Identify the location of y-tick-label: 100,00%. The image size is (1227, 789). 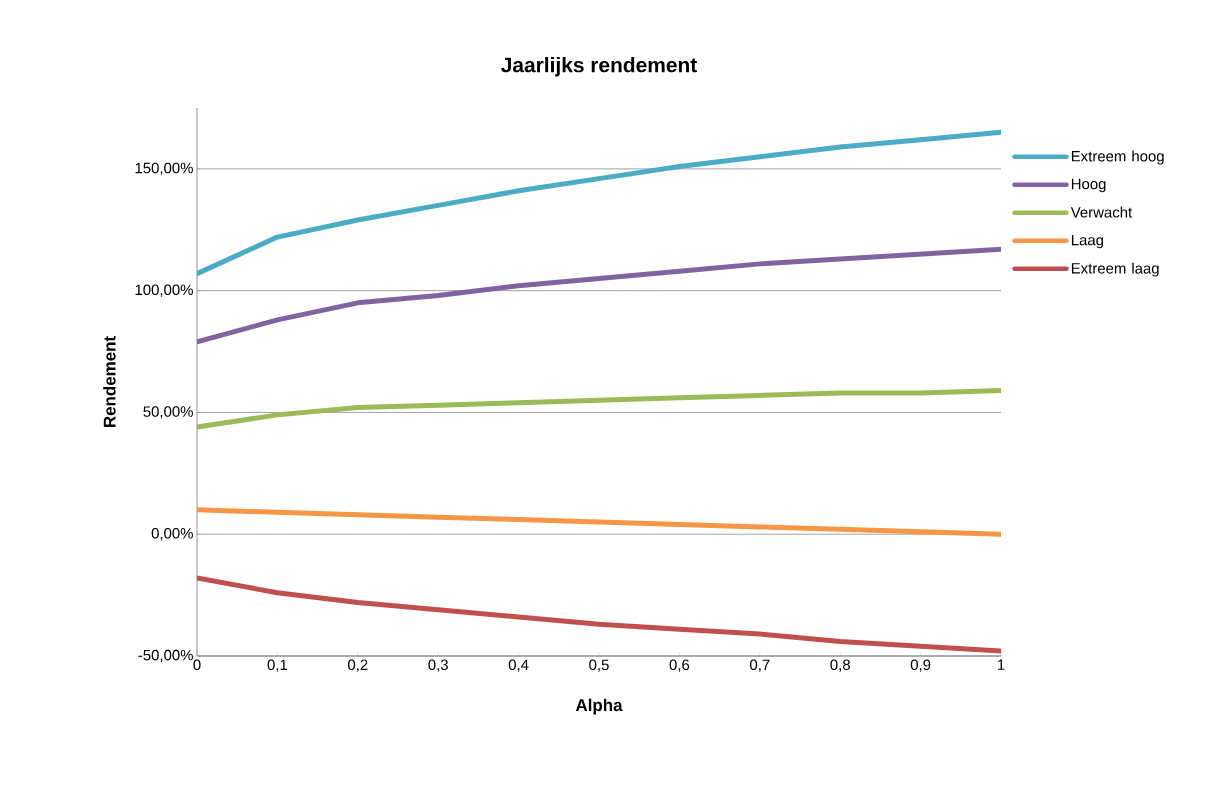
(164, 290).